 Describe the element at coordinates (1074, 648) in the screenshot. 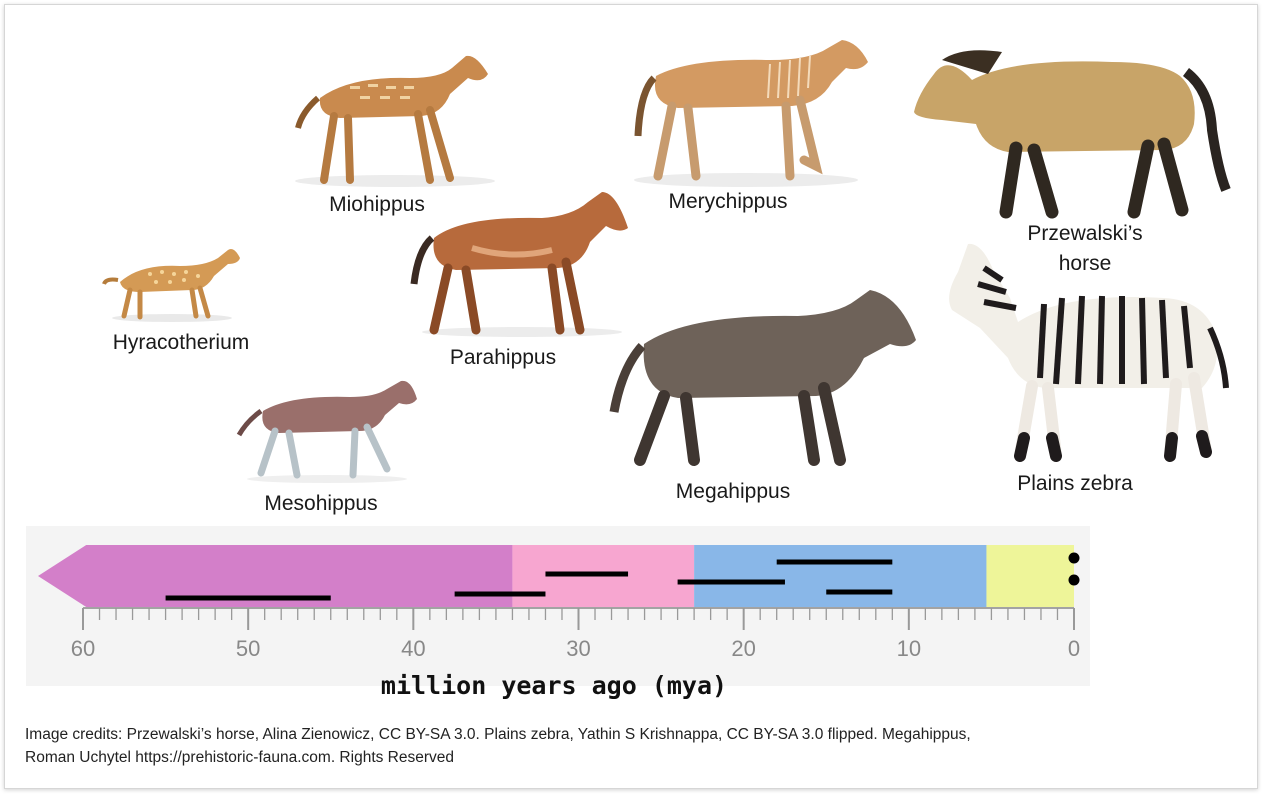

I see `timeline-tick-label: 0` at that location.